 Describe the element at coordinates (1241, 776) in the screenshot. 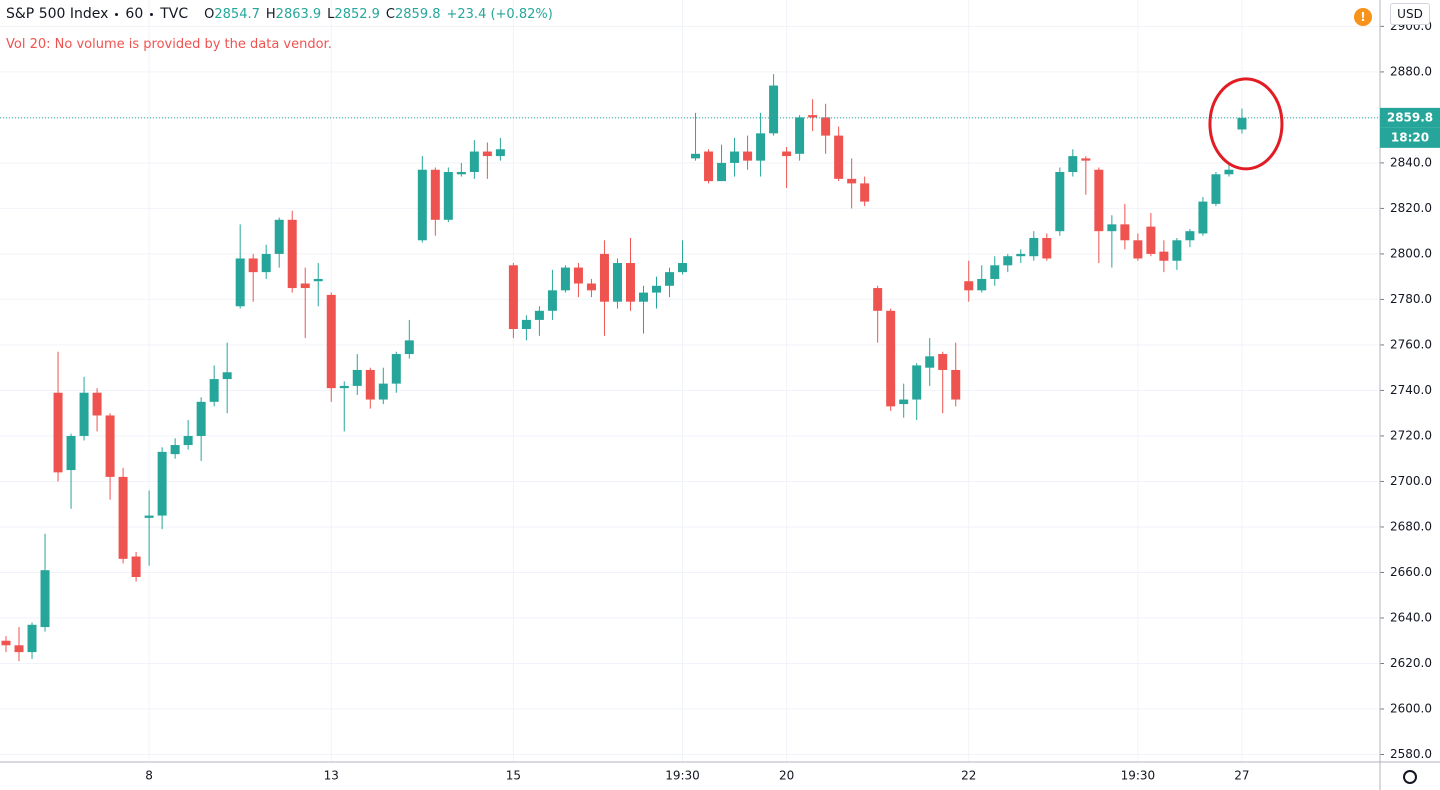

I see `x-tick-label: 27` at that location.